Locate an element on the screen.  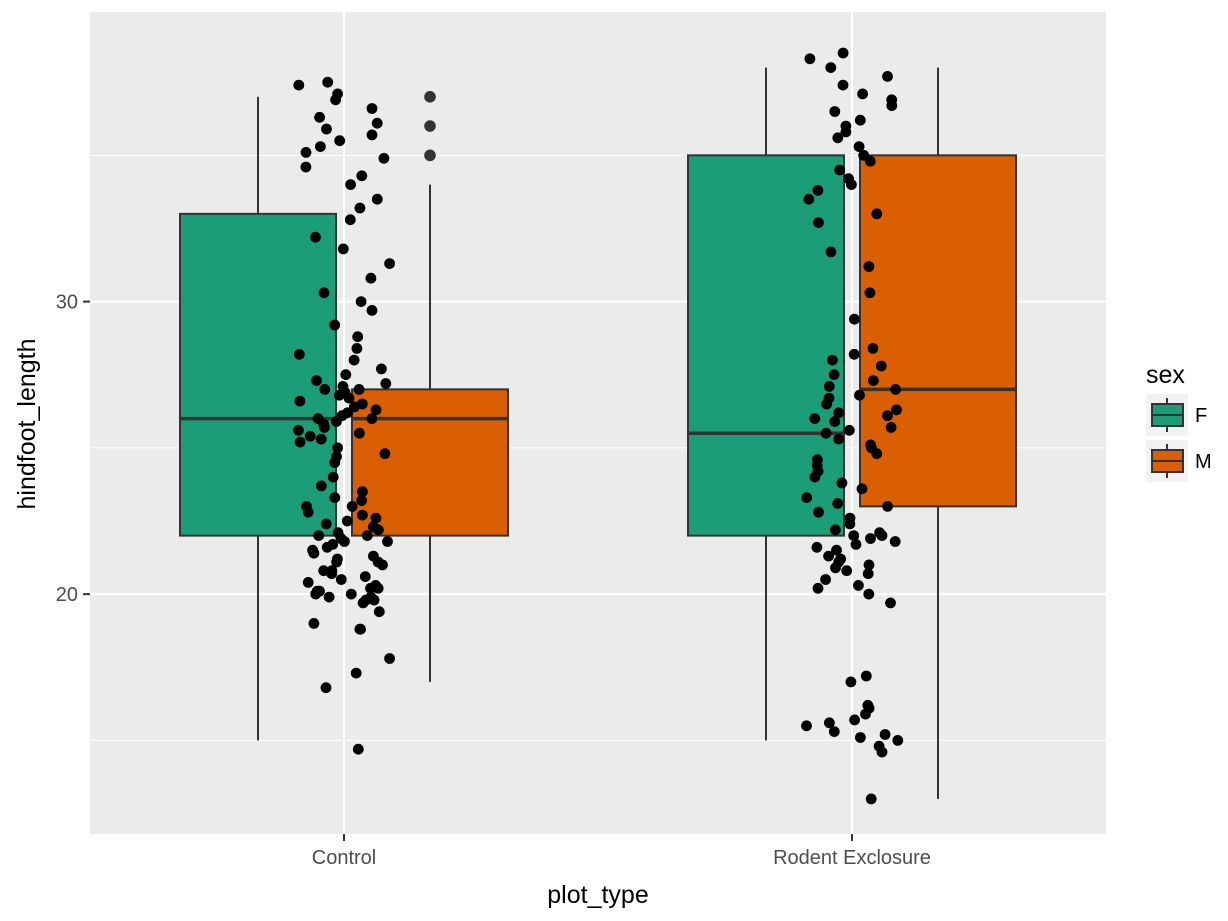
y-tick-label: 30 is located at coordinates (67, 303).